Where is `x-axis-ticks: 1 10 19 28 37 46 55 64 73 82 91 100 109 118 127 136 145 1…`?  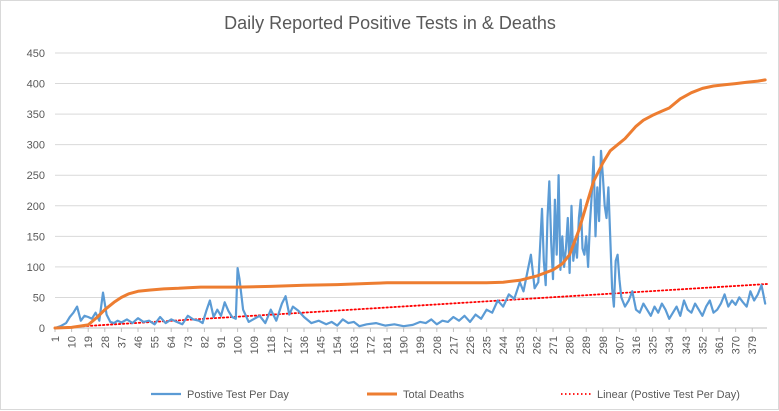 x-axis-ticks: 1 10 19 28 37 46 55 64 73 82 91 100 109 118 127 136 145 1… is located at coordinates (404, 341).